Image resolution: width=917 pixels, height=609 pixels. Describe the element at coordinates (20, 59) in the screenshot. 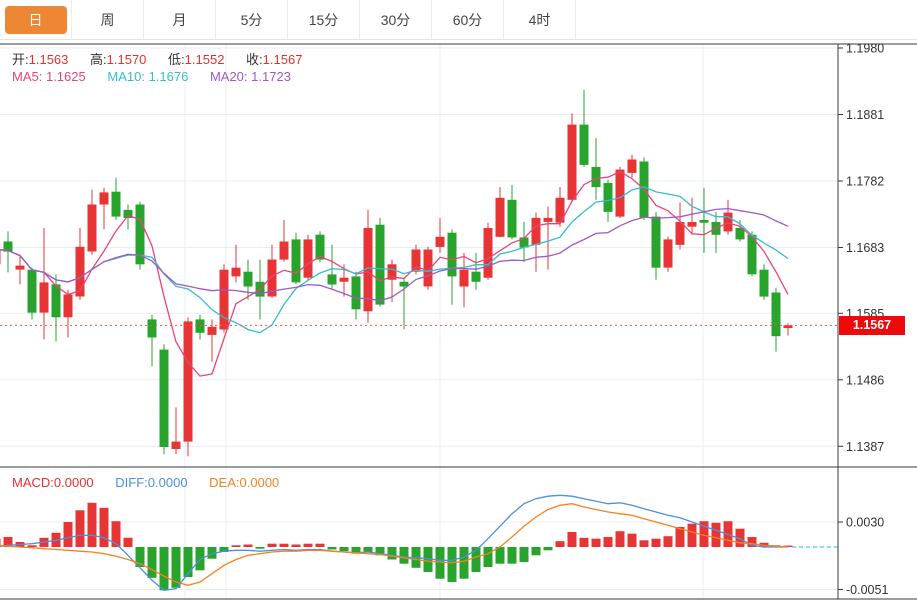

I see `open-label: 开:` at that location.